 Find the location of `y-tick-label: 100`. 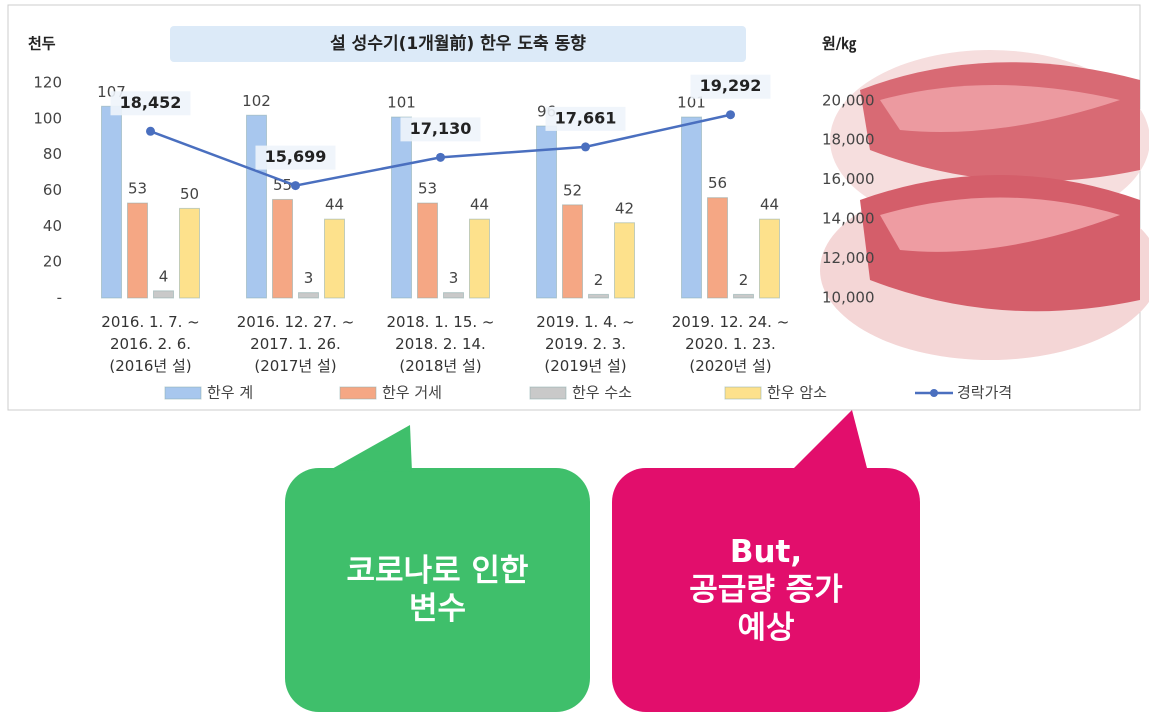

y-tick-label: 100 is located at coordinates (47, 118).